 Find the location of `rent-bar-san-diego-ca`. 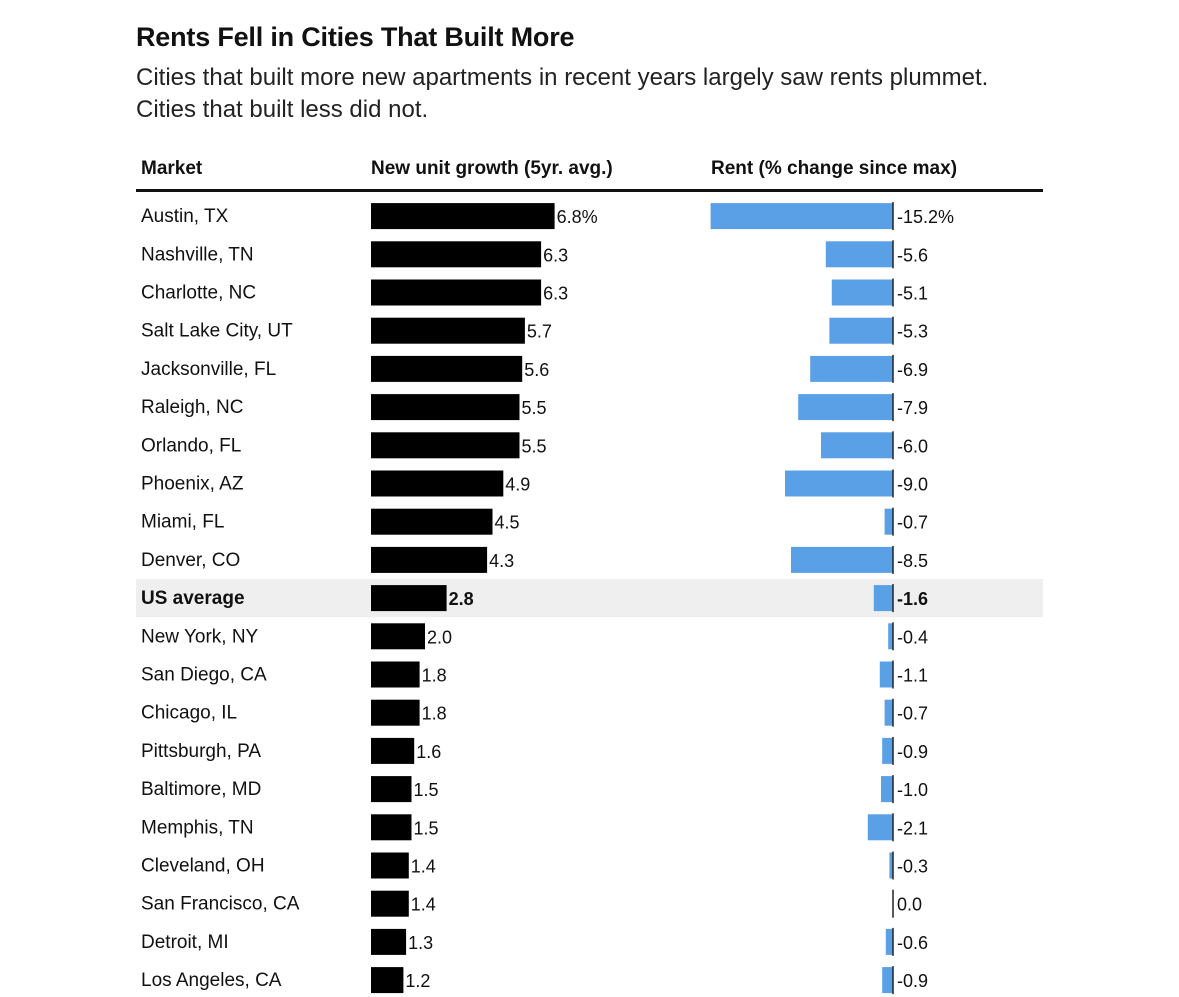

rent-bar-san-diego-ca is located at coordinates (886, 674).